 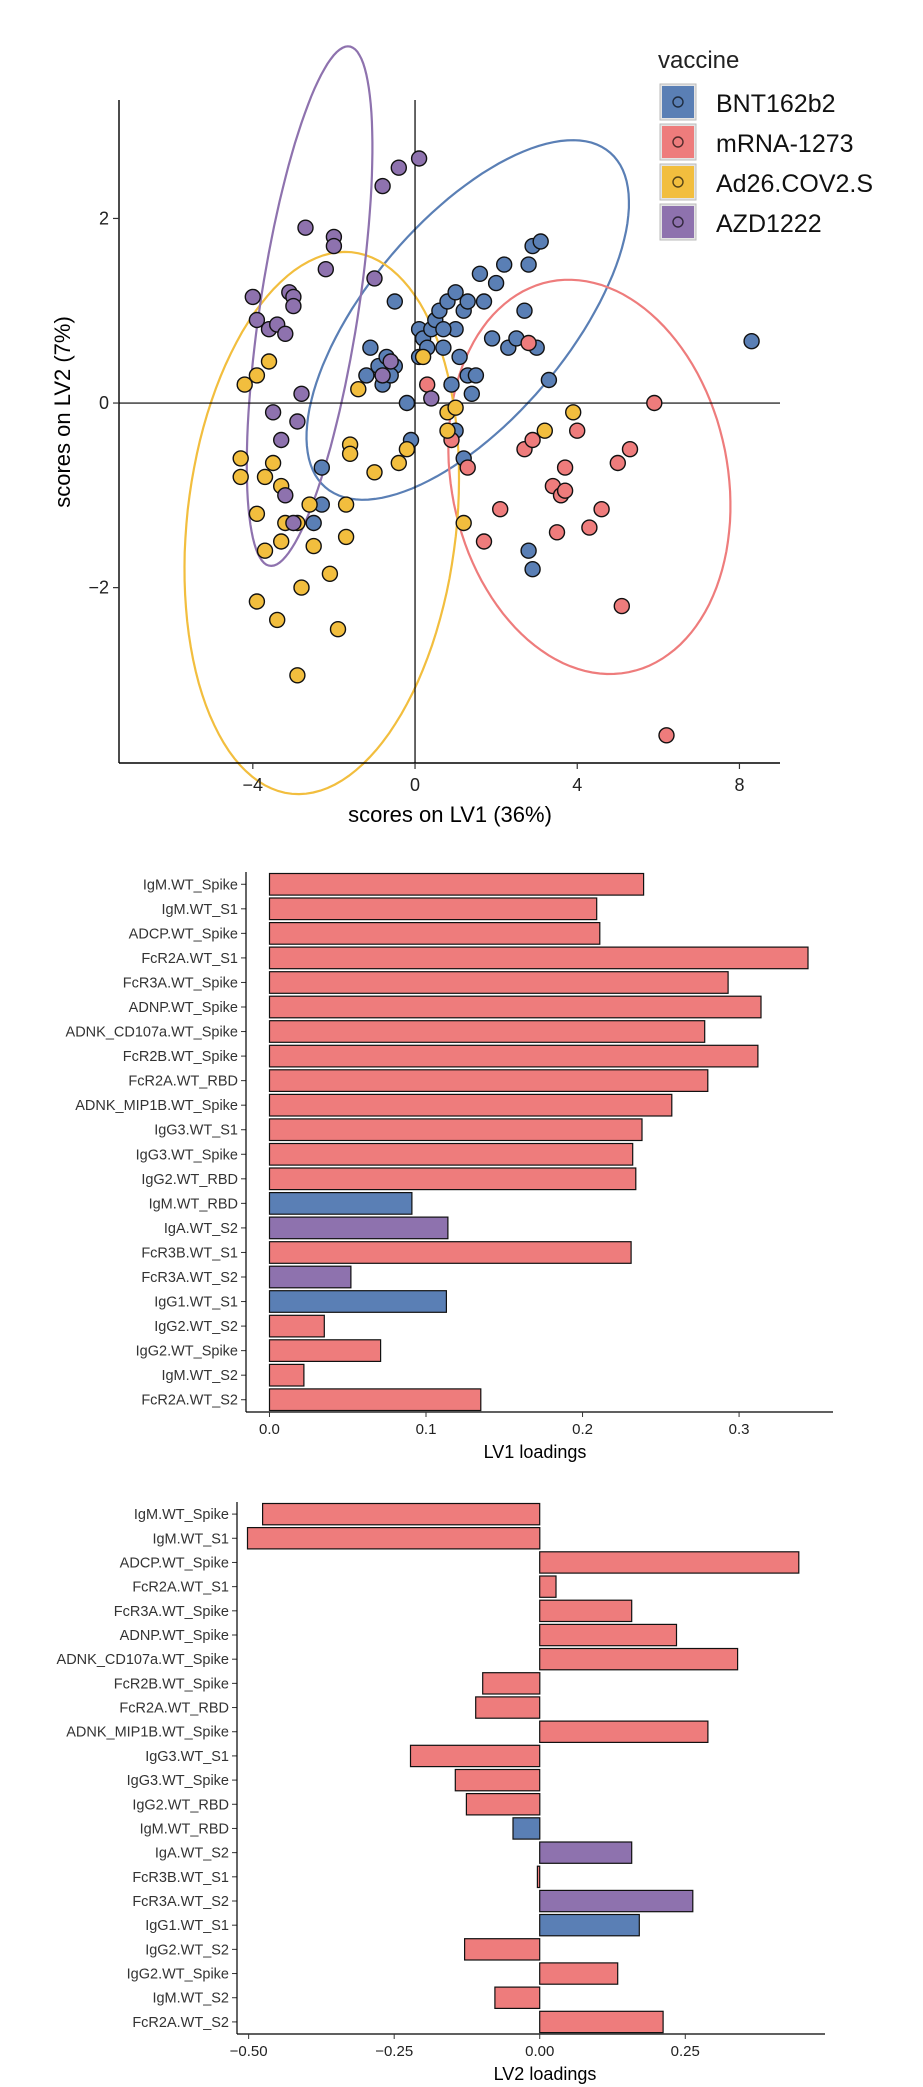 What do you see at coordinates (401, 1514) in the screenshot?
I see `bar-igm-wt-spike` at bounding box center [401, 1514].